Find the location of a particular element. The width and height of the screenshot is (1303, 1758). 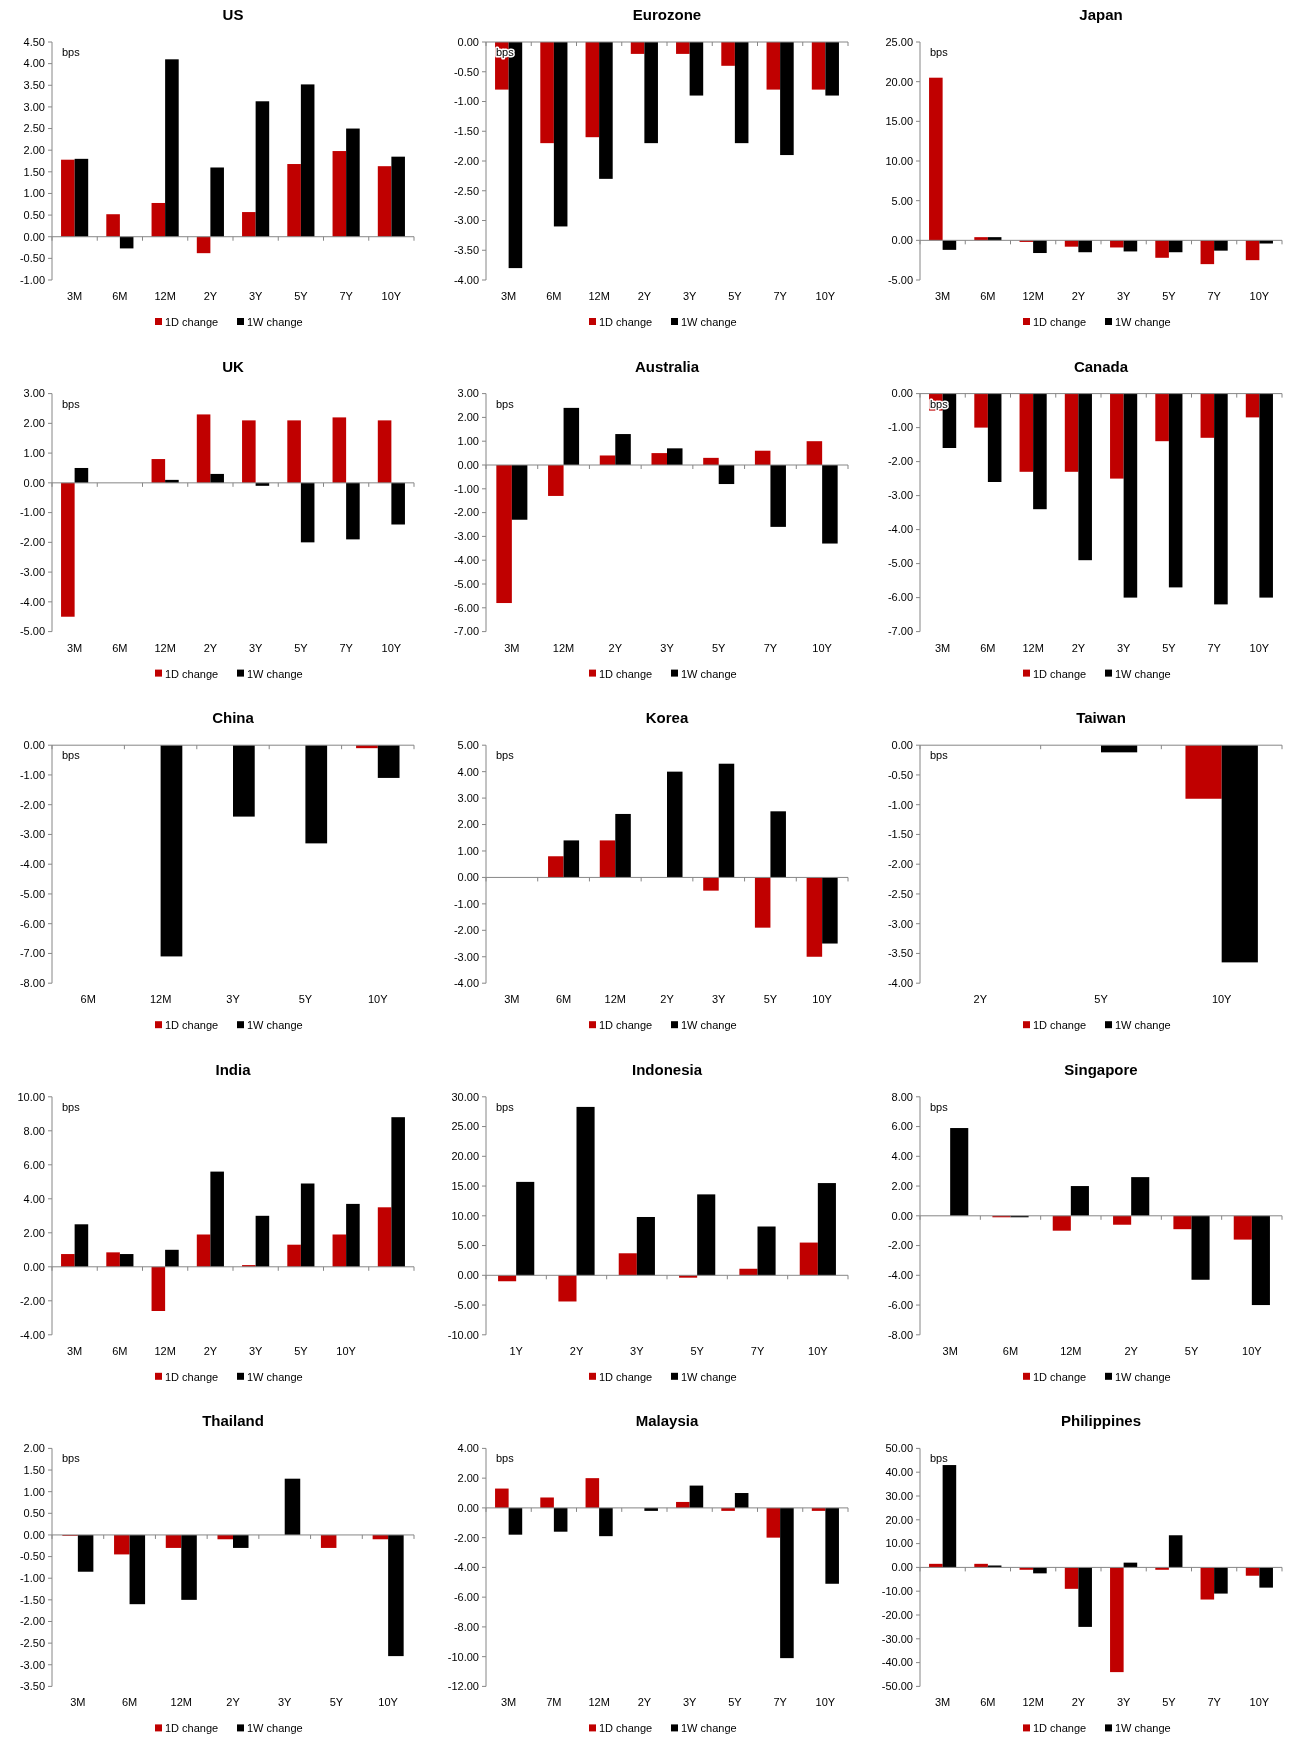

chart-title: Malaysia is located at coordinates (667, 1421).